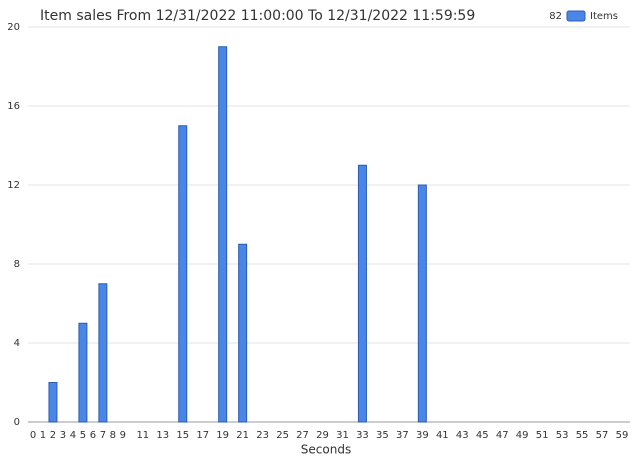 This screenshot has width=638, height=467. What do you see at coordinates (602, 435) in the screenshot?
I see `x-tick-label: 57` at bounding box center [602, 435].